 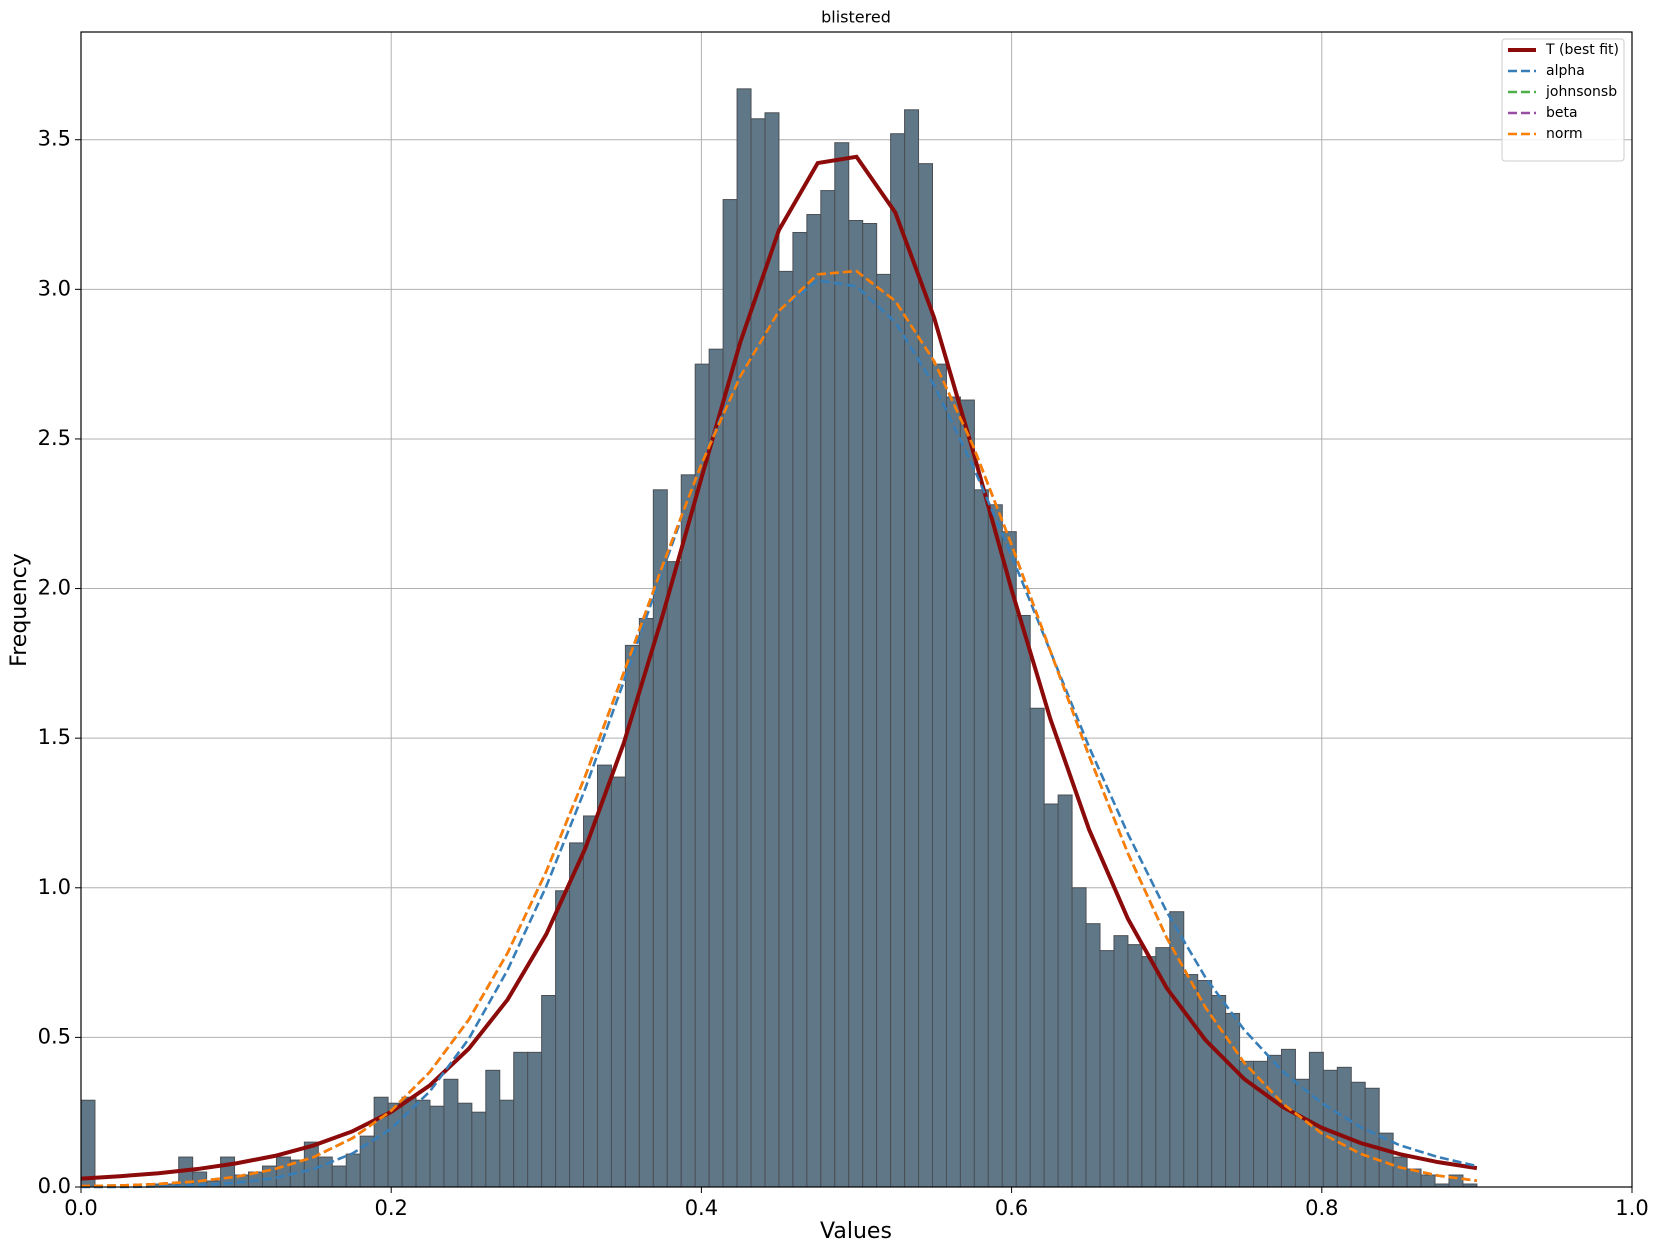 I want to click on x-tick-label: 0.4, so click(x=701, y=1208).